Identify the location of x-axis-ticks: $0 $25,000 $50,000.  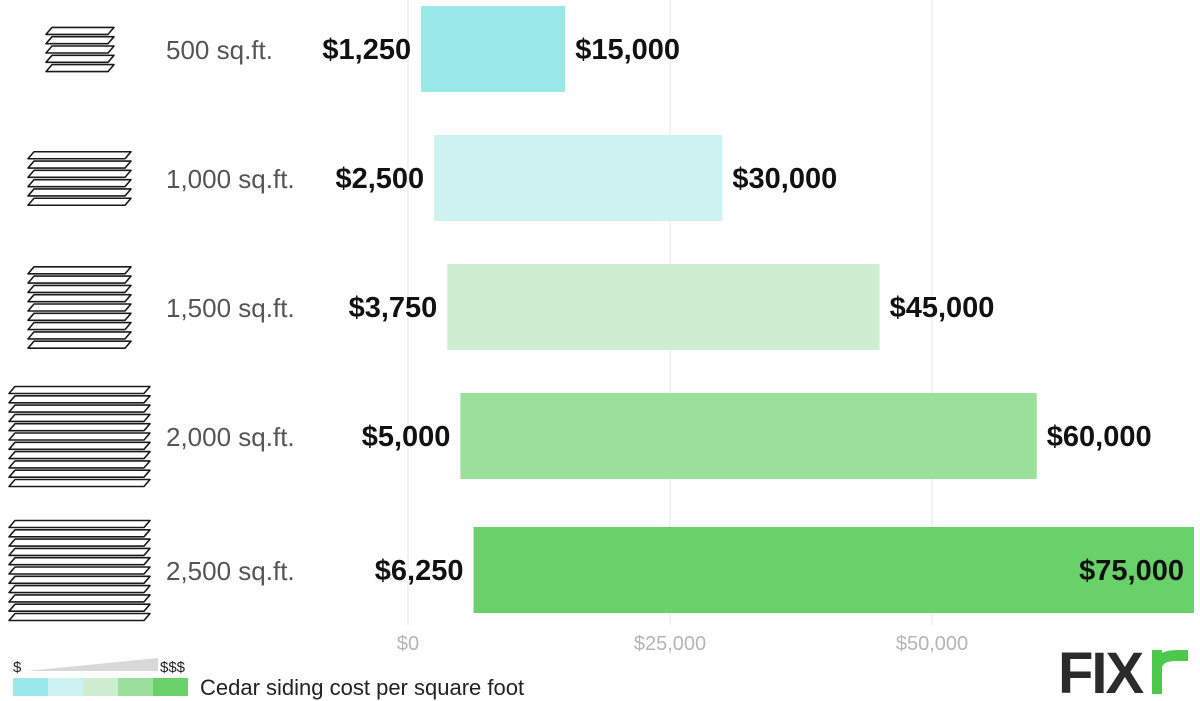
(682, 644).